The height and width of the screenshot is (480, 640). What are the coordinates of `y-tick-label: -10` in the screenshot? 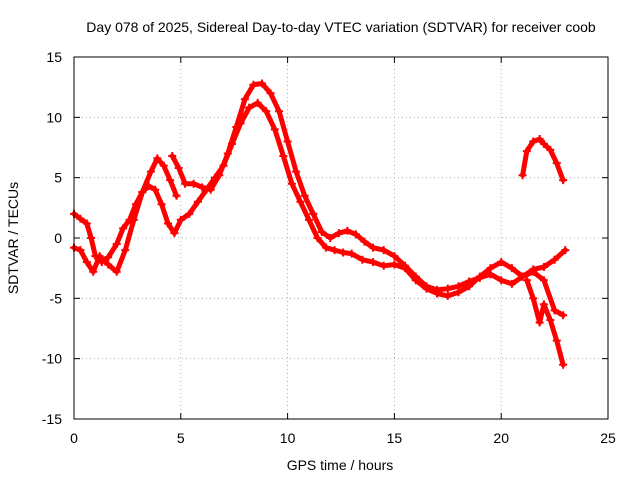 It's located at (52, 359).